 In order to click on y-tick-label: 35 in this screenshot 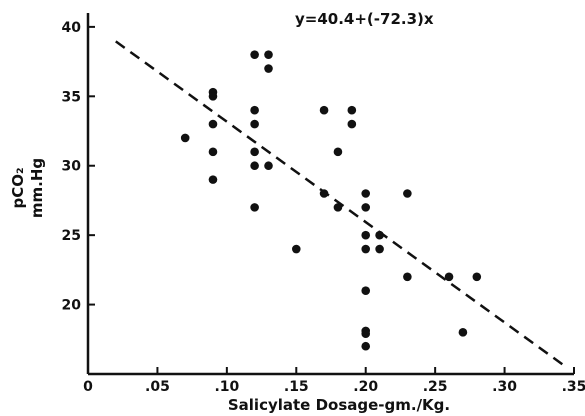, I will do `click(71, 97)`.